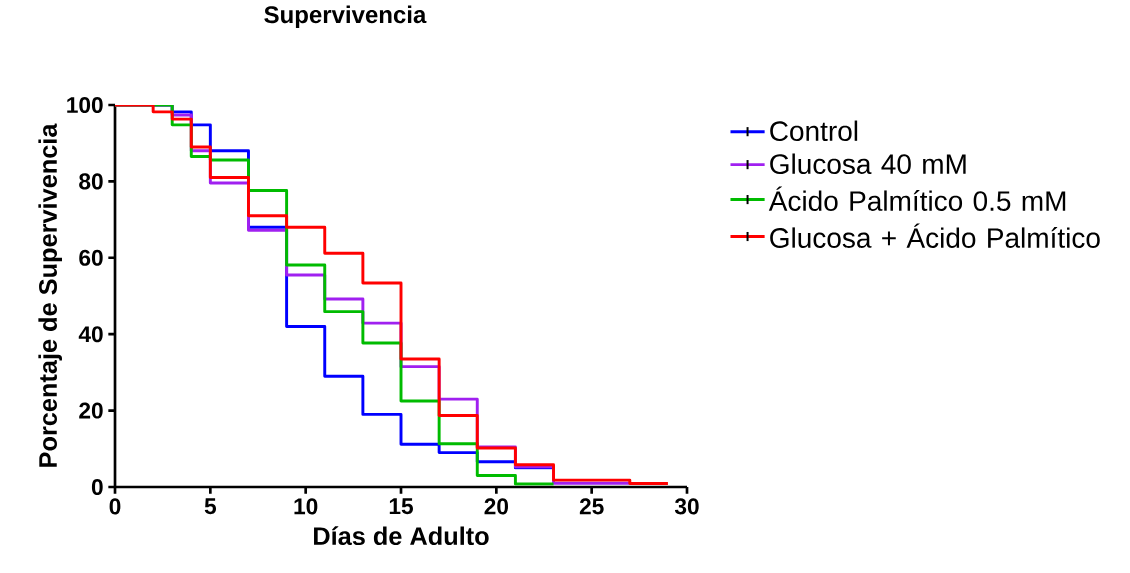 This screenshot has width=1130, height=573. What do you see at coordinates (591, 506) in the screenshot?
I see `x-tick-label: 25` at bounding box center [591, 506].